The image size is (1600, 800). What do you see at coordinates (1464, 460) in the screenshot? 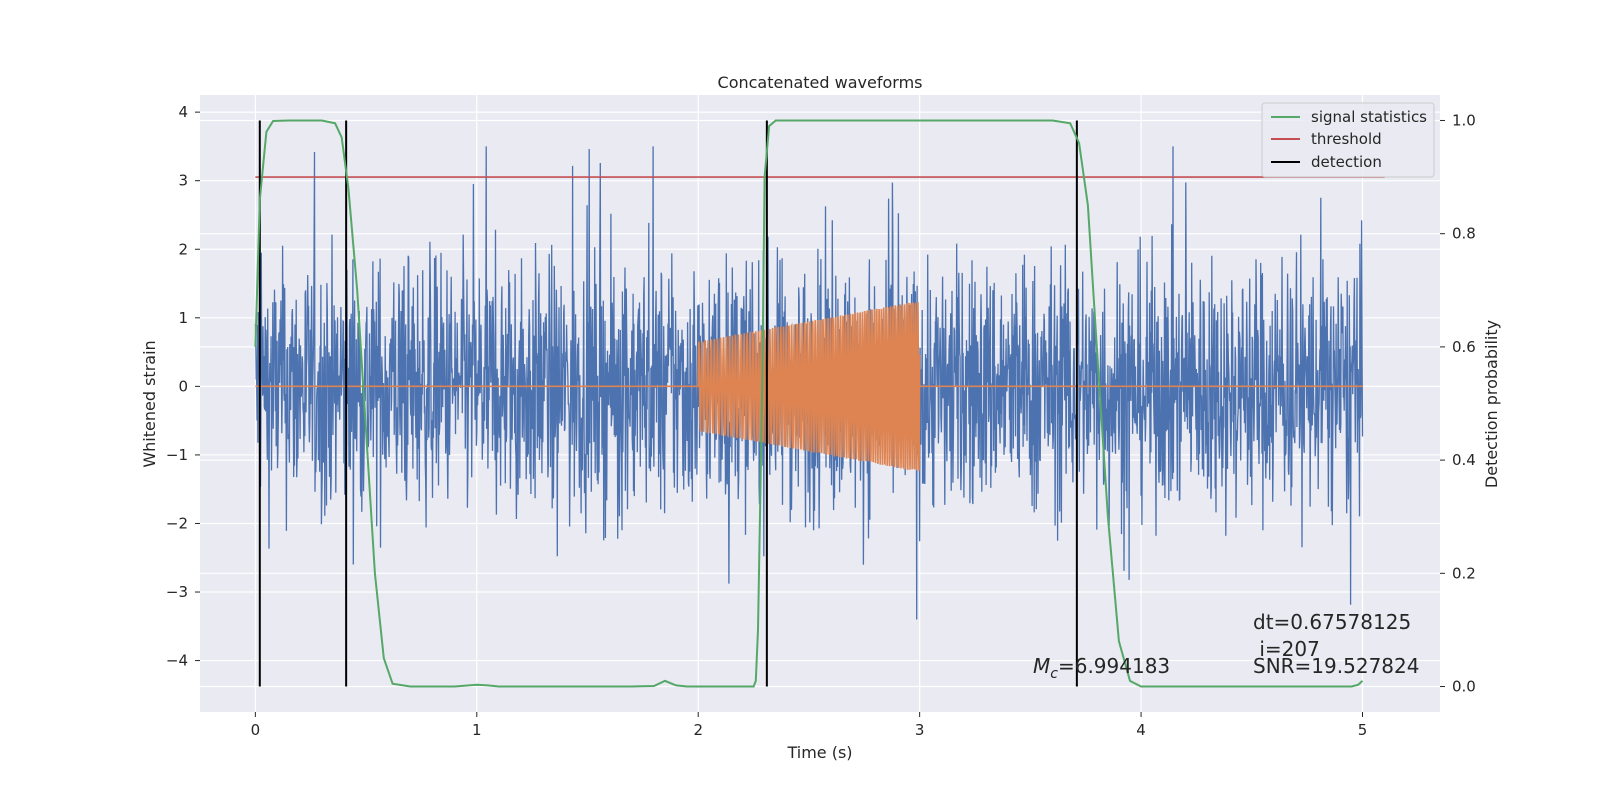
I see `y-tick-label-right: 0.4` at bounding box center [1464, 460].